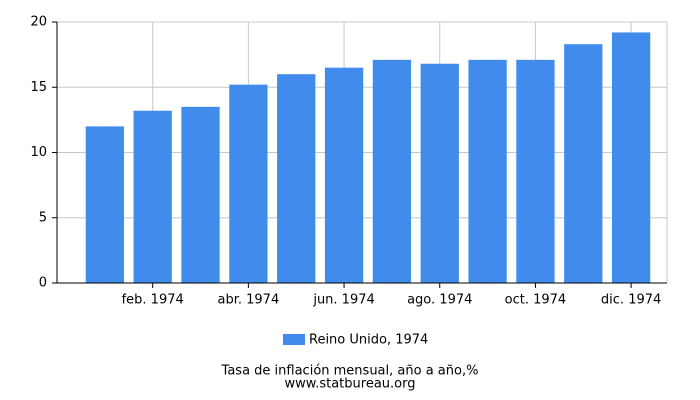  I want to click on x-tick-label: dic. 1974, so click(631, 300).